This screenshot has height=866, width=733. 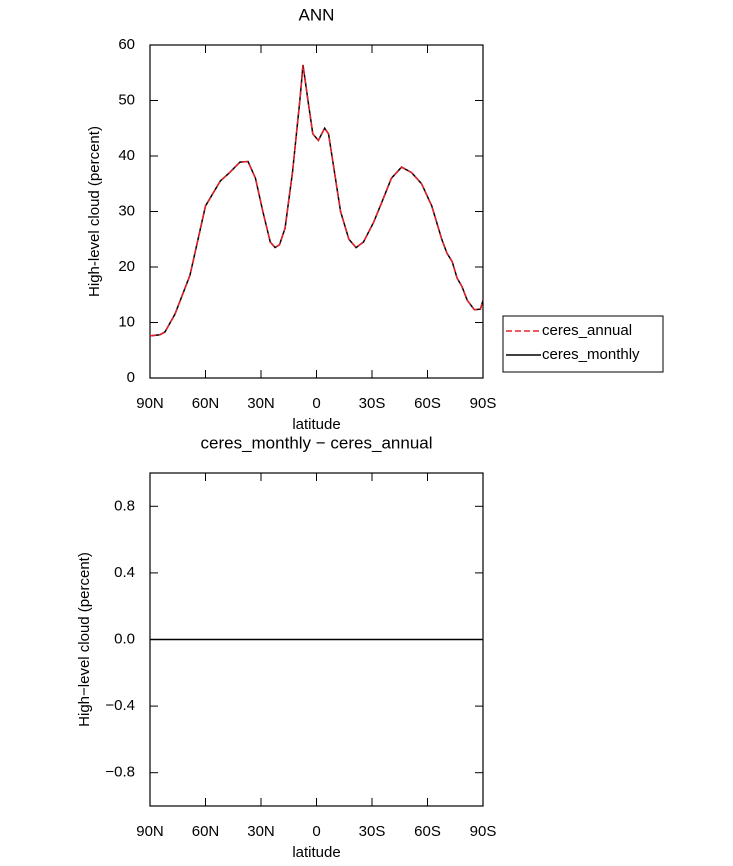 I want to click on y-tick-label: 0.8, so click(x=124, y=505).